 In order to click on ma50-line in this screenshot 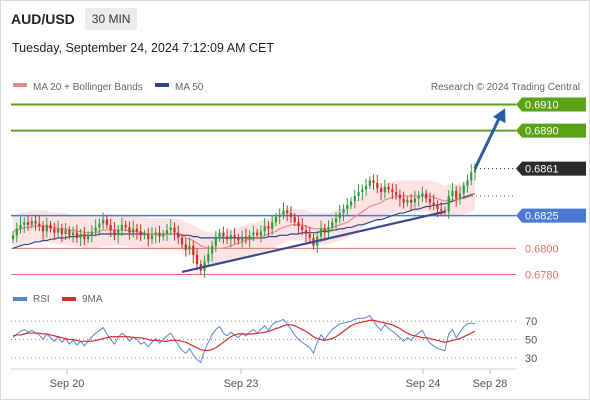, I will do `click(244, 220)`.